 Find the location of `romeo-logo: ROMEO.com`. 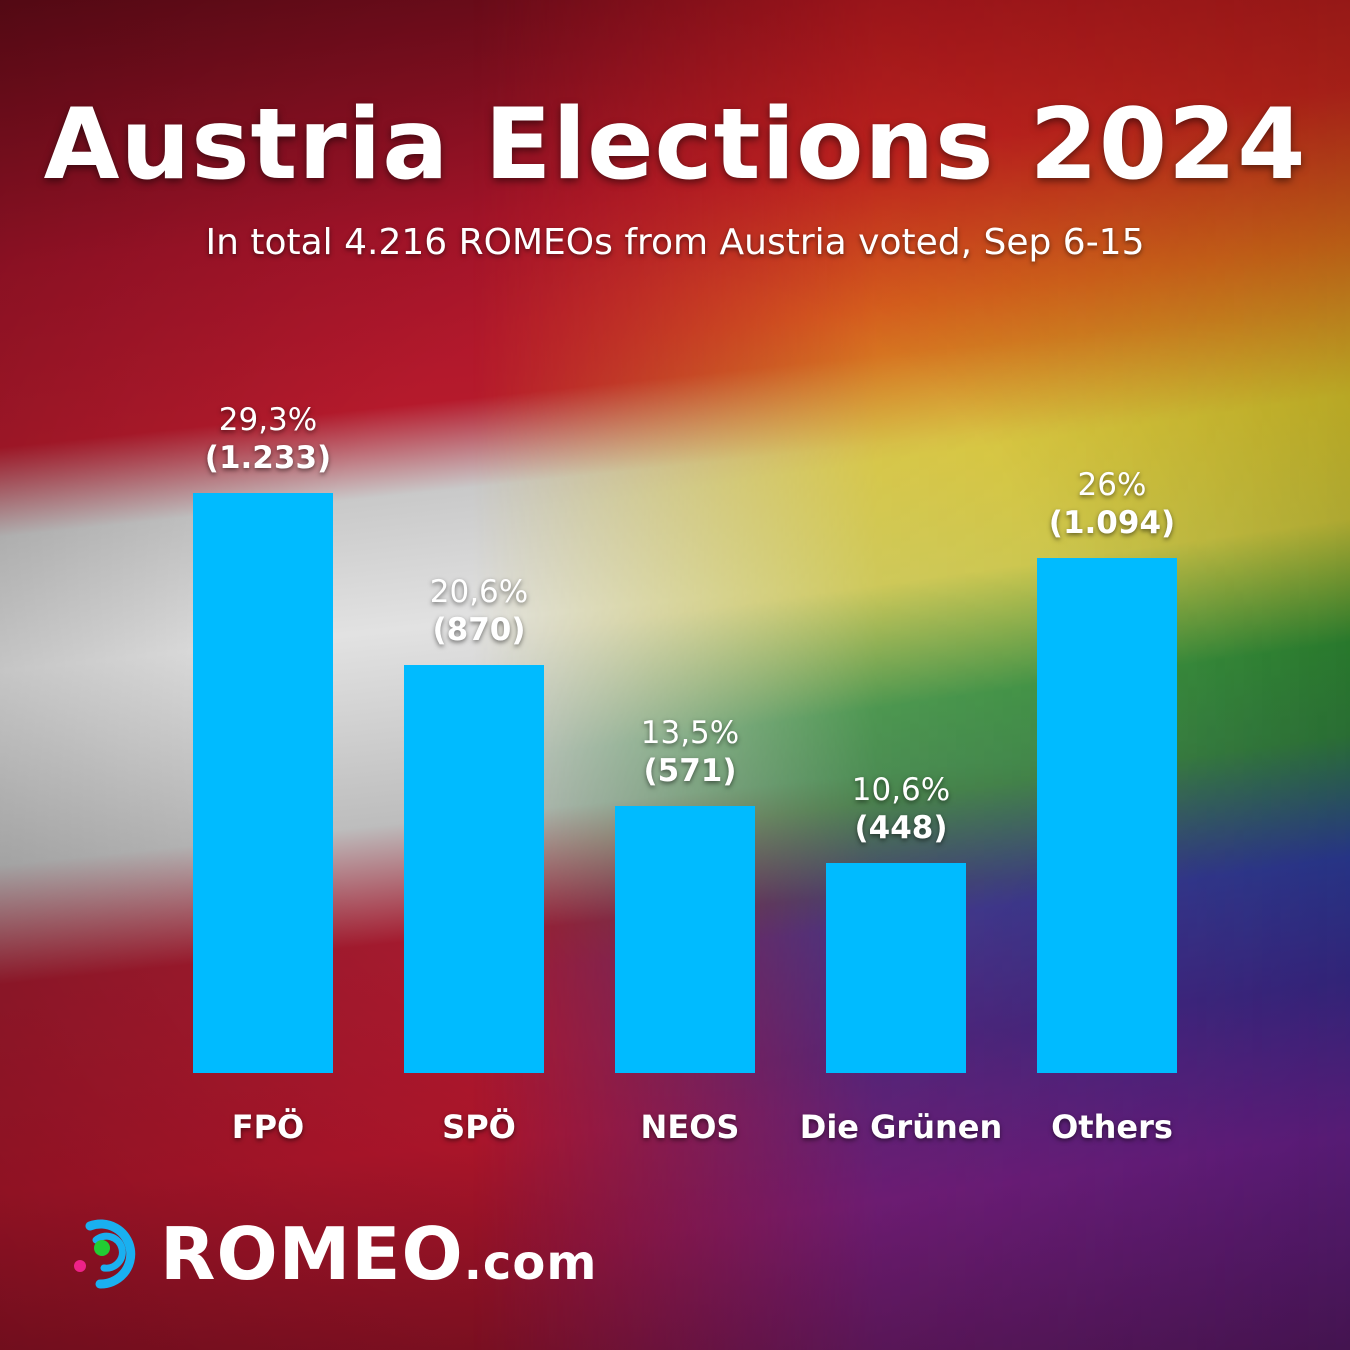

romeo-logo: ROMEO.com is located at coordinates (333, 1254).